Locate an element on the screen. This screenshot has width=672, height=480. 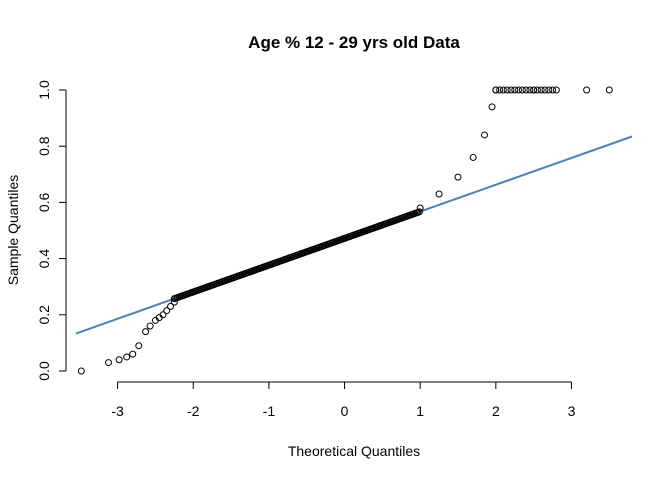
y-tick-label: 0.0 is located at coordinates (44, 371).